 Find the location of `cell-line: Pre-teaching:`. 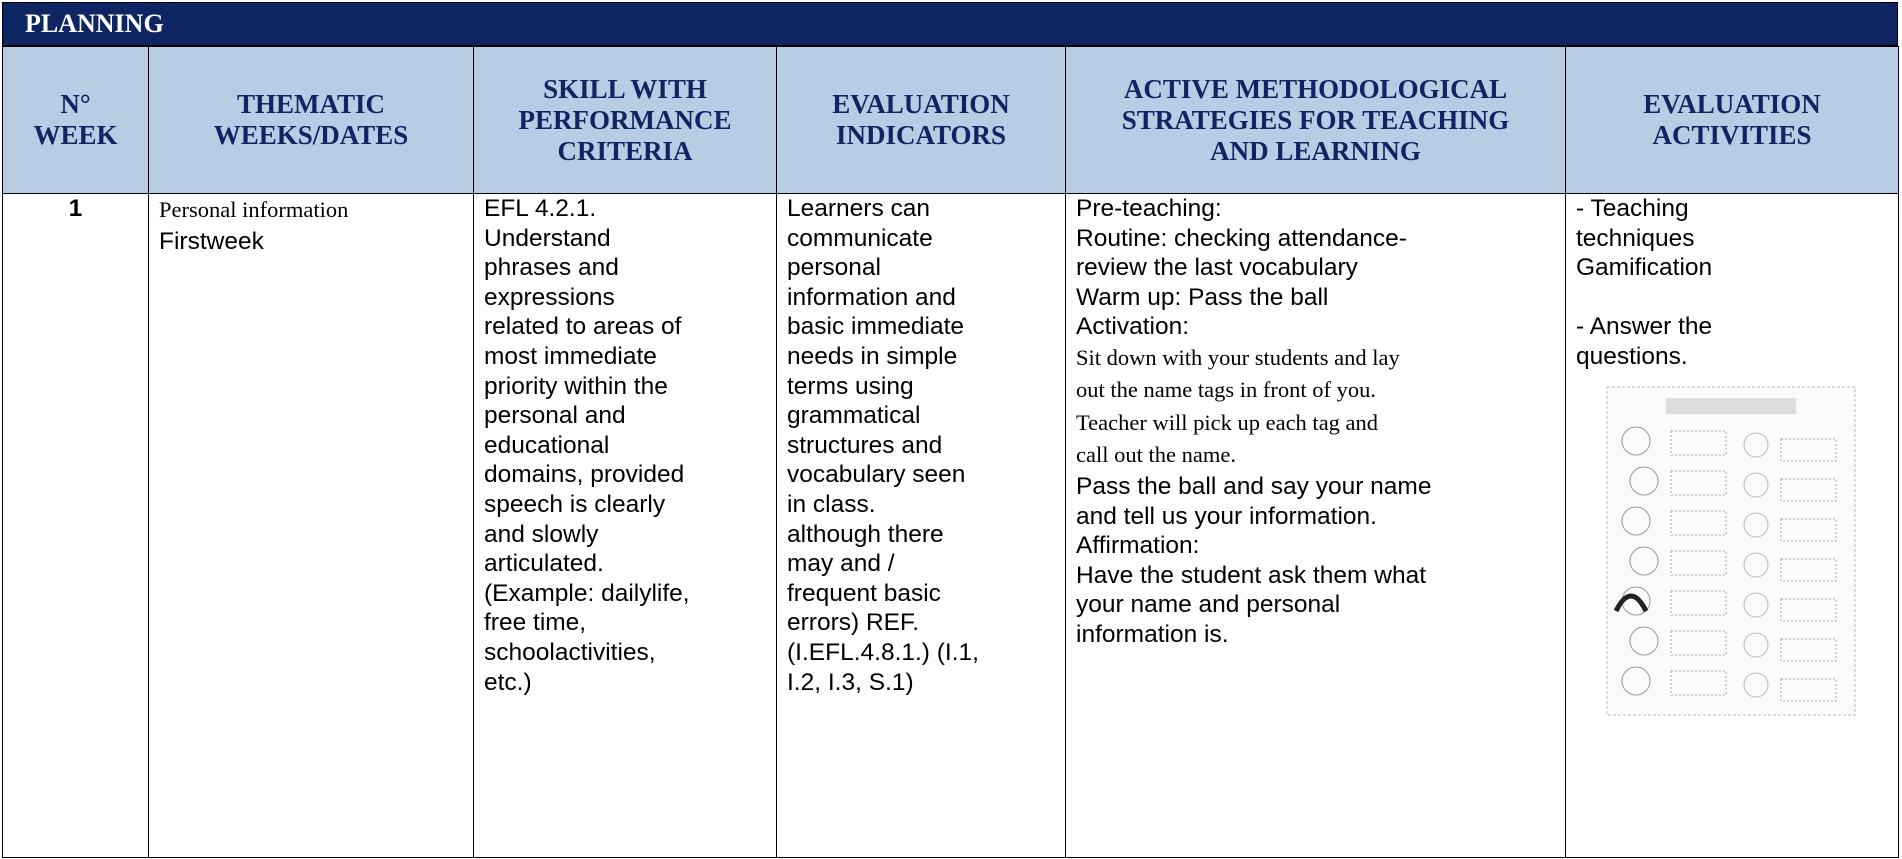

cell-line: Pre-teaching: is located at coordinates (1149, 208).